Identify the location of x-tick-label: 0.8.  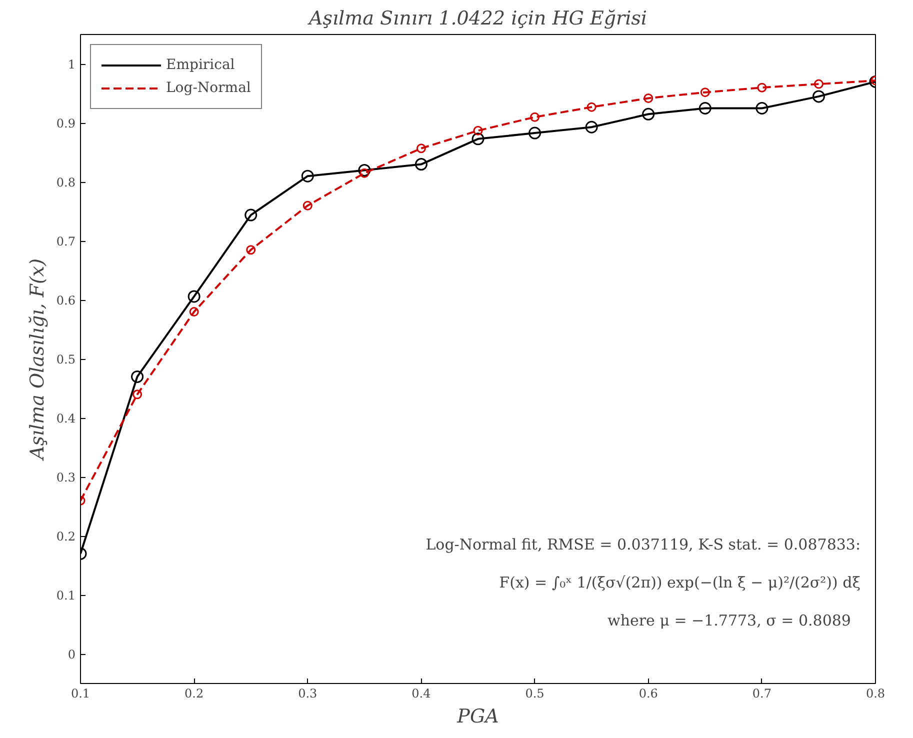
(876, 693).